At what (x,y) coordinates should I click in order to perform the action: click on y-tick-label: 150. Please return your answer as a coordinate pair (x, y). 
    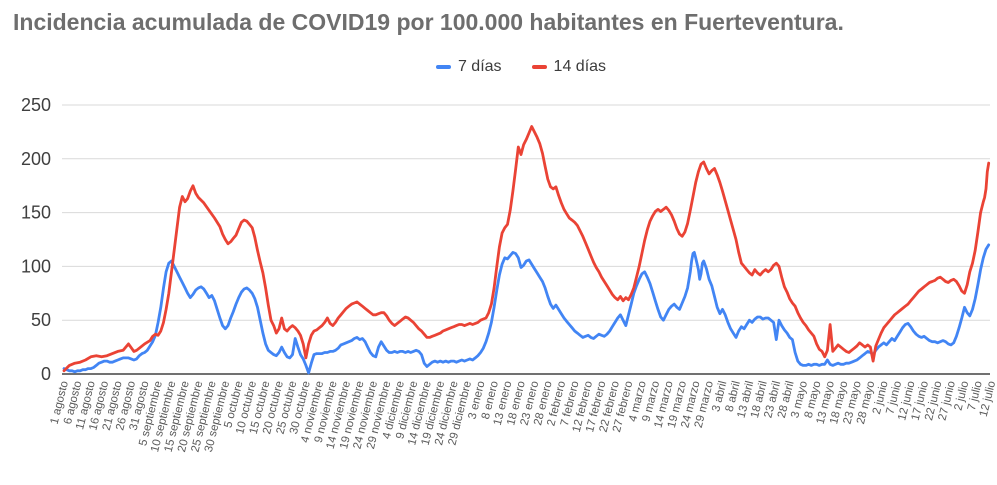
    Looking at the image, I should click on (36, 213).